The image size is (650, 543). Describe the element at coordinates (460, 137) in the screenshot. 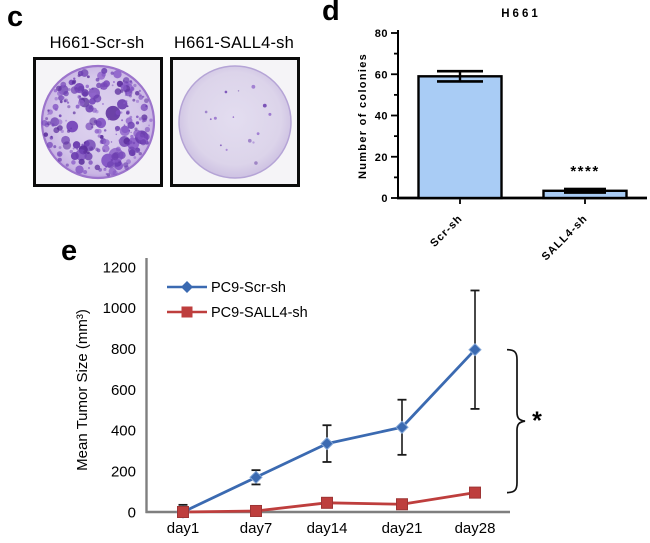

I see `bar` at that location.